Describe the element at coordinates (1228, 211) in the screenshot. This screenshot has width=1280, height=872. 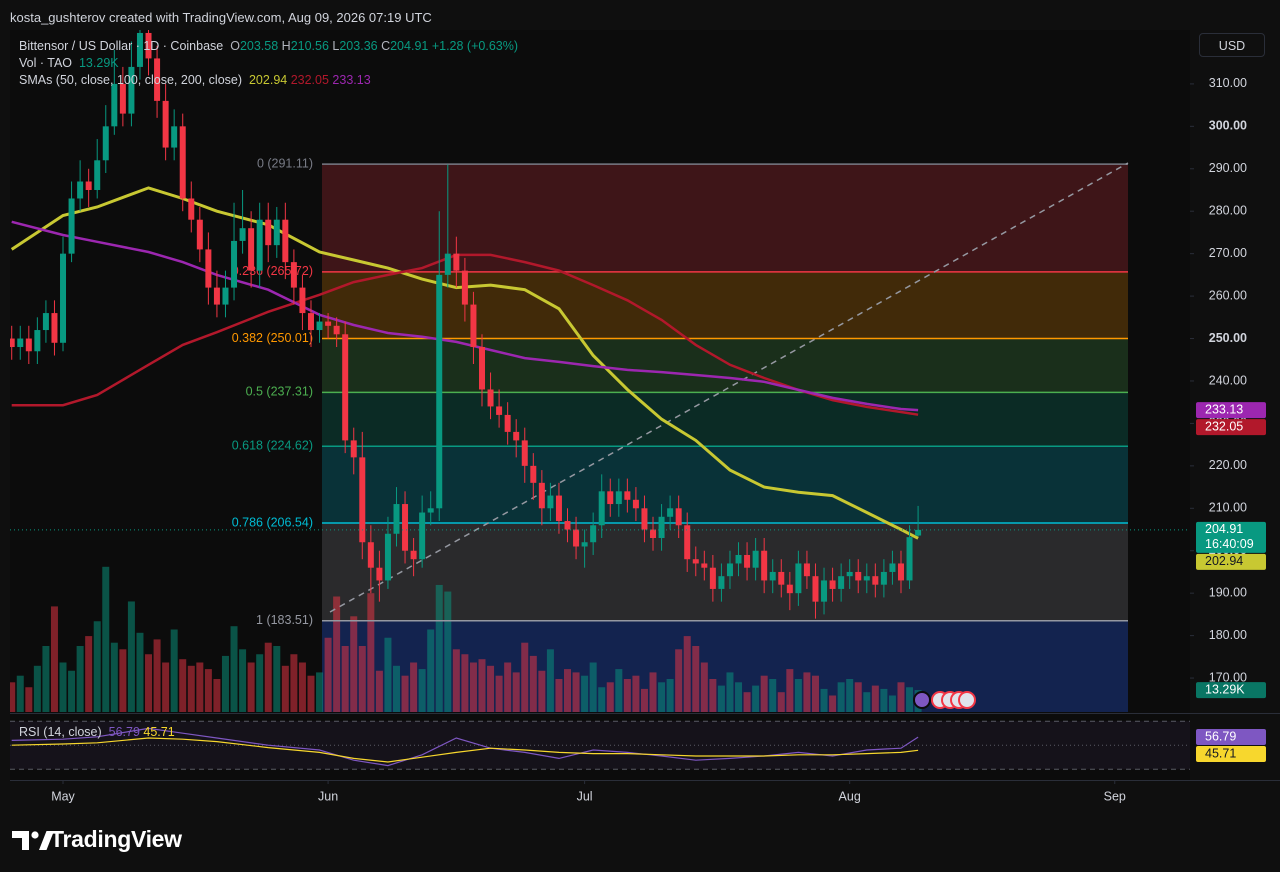
I see `y-tick-label: 280.00` at that location.